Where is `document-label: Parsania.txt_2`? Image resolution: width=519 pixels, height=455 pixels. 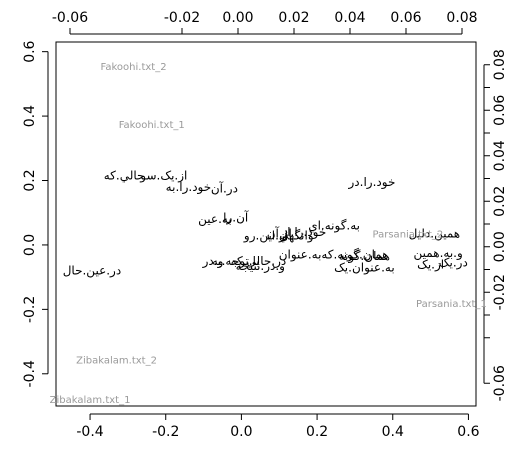
document-label: Parsania.txt_2 is located at coordinates (408, 235).